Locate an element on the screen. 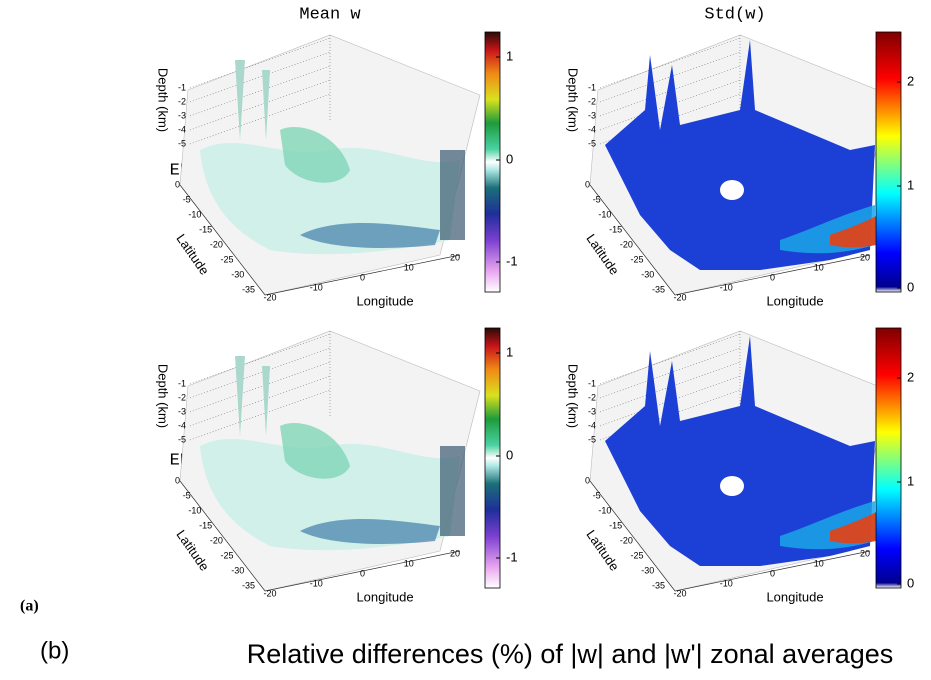 Image resolution: width=931 pixels, height=680 pixels. column-title: Mean w is located at coordinates (330, 14).